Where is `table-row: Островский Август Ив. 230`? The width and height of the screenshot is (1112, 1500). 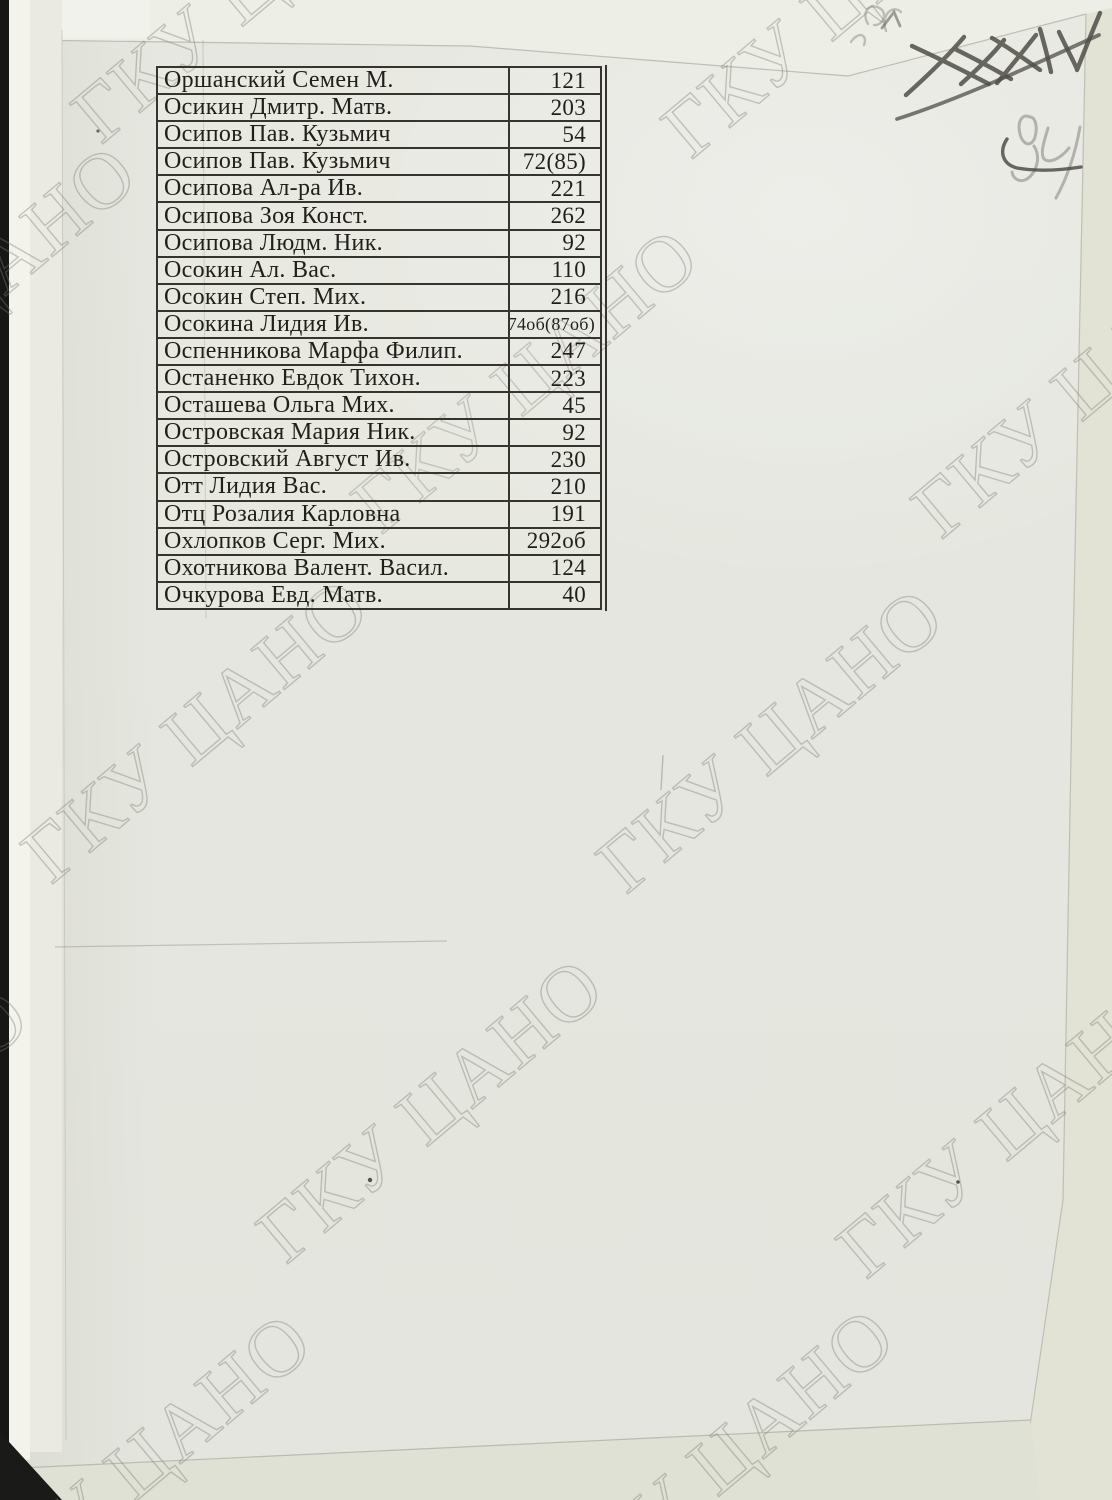
table-row: Островский Август Ив. 230 is located at coordinates (379, 461).